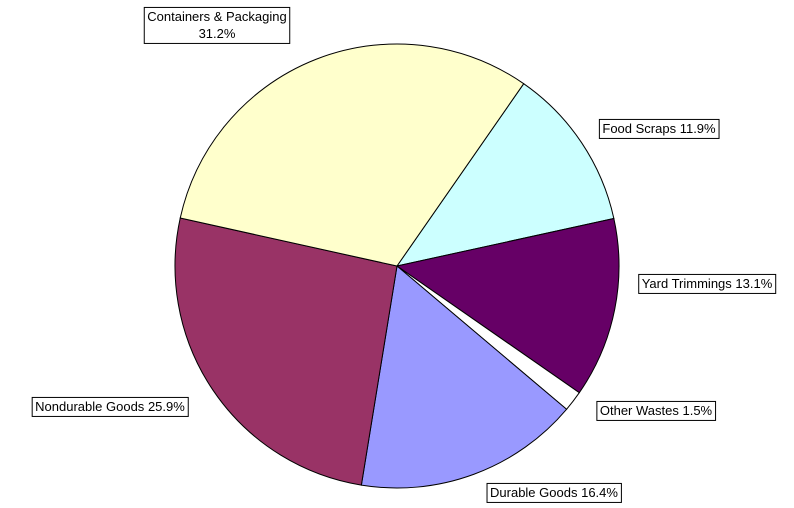 This screenshot has width=794, height=508. I want to click on label-value: 13.1%, so click(753, 283).